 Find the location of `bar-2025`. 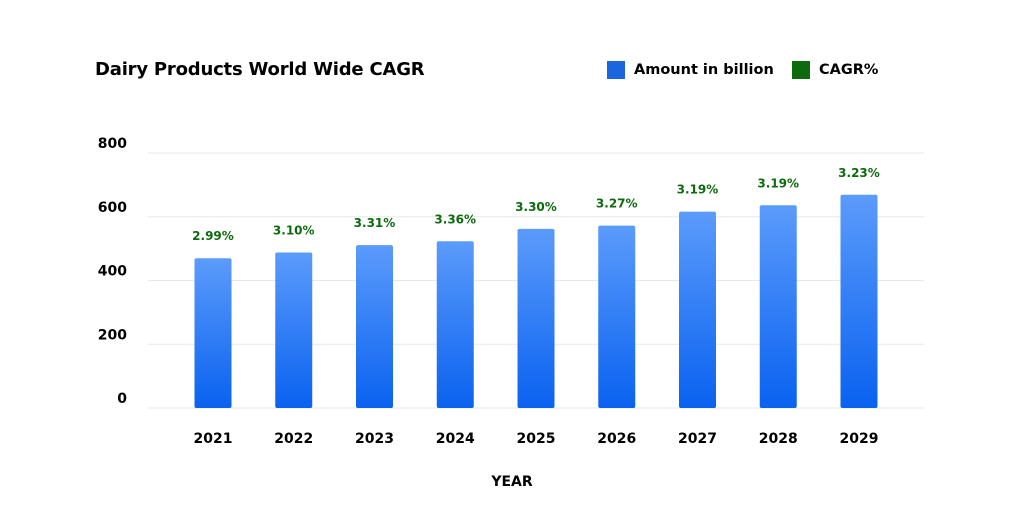

bar-2025 is located at coordinates (536, 318).